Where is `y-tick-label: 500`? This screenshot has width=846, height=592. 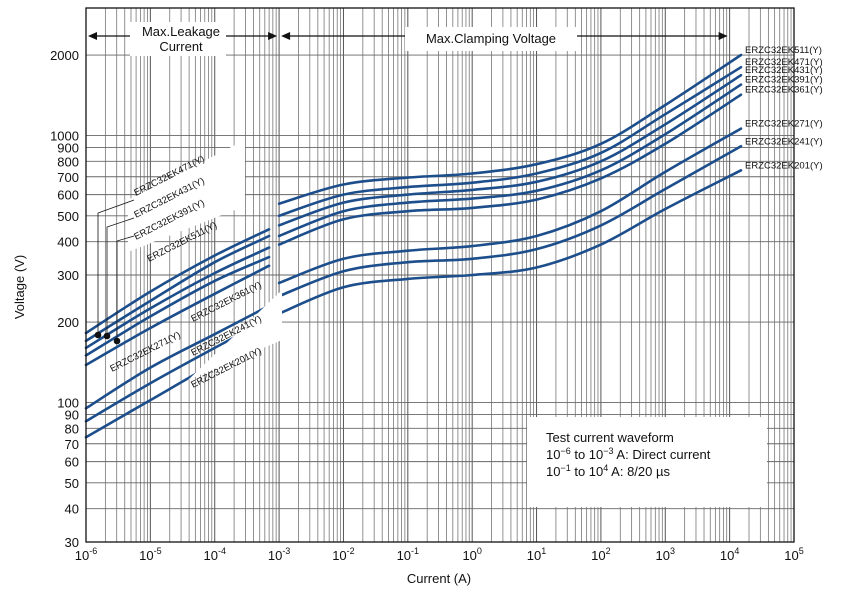
y-tick-label: 500 is located at coordinates (68, 216).